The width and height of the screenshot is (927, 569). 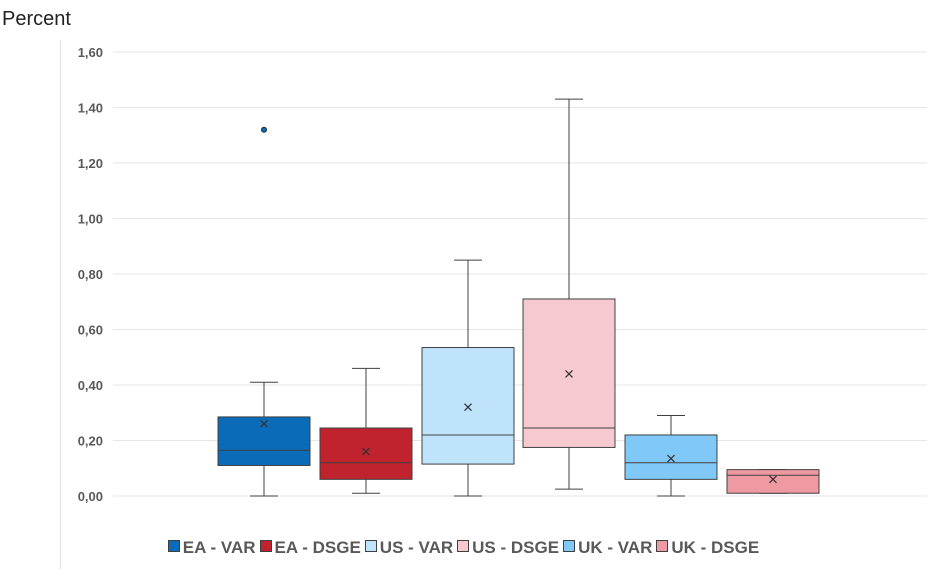 What do you see at coordinates (60, 304) in the screenshot?
I see `axis-left-rule` at bounding box center [60, 304].